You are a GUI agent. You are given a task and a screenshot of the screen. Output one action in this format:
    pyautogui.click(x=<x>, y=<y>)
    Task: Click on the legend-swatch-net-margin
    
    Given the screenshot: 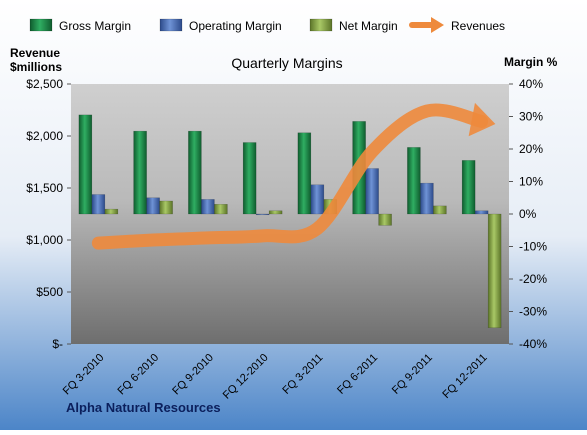 What is the action you would take?
    pyautogui.click(x=321, y=25)
    